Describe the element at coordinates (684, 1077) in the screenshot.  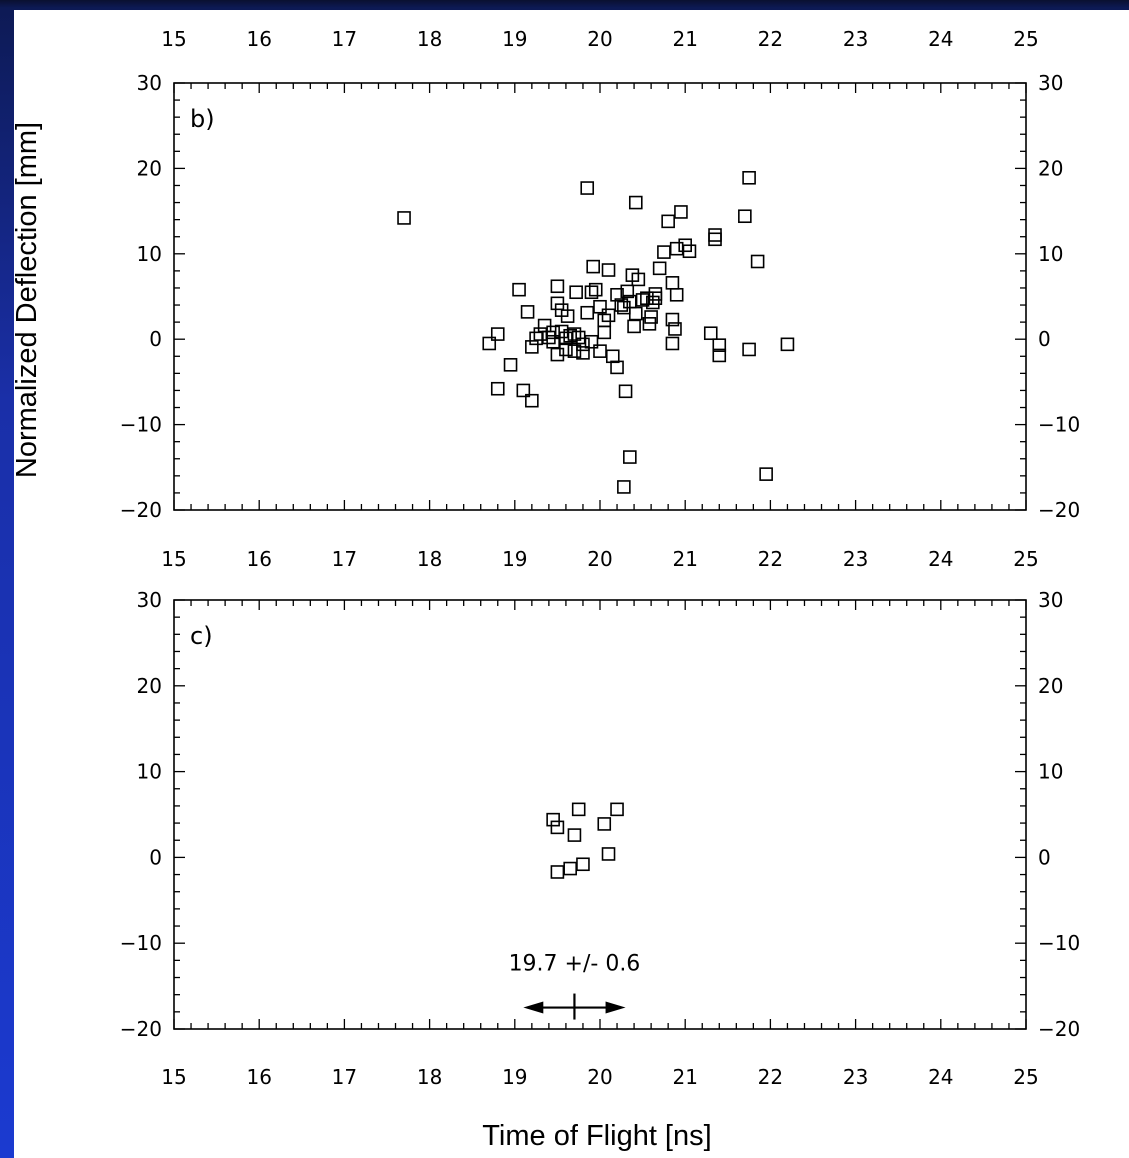
I see `x-tick-label: 21` at that location.